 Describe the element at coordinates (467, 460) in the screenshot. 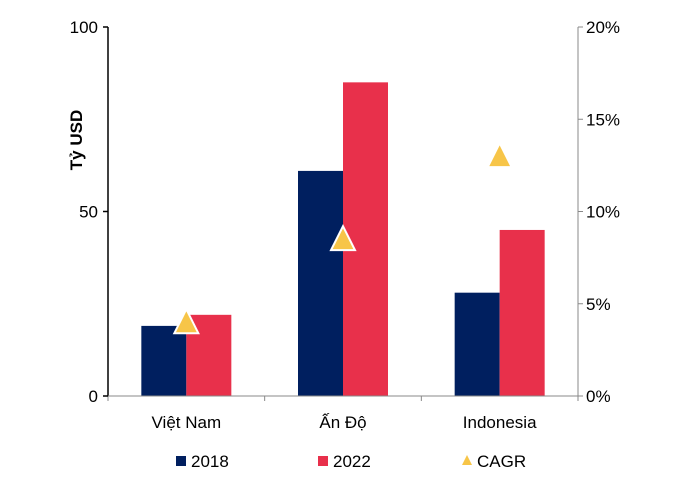

I see `legend-swatch-CAGR` at that location.